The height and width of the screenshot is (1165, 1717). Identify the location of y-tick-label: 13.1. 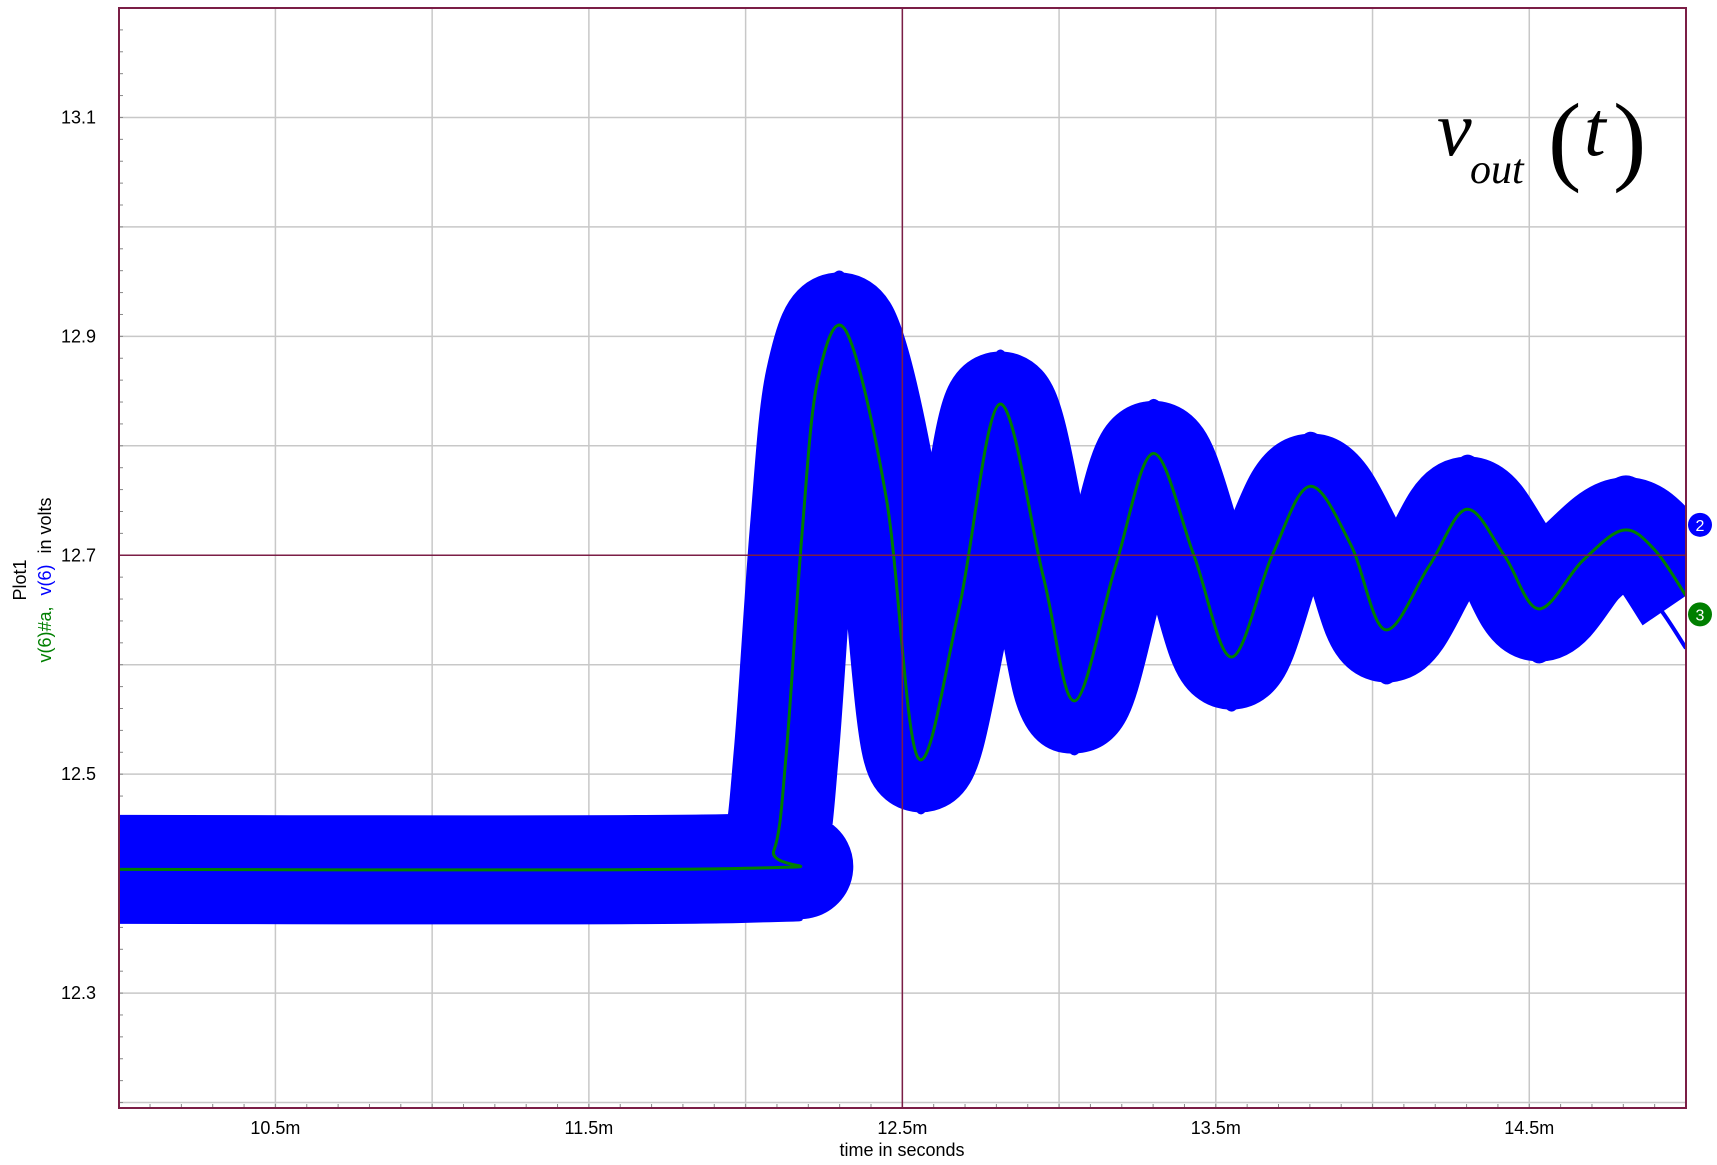
(78, 117).